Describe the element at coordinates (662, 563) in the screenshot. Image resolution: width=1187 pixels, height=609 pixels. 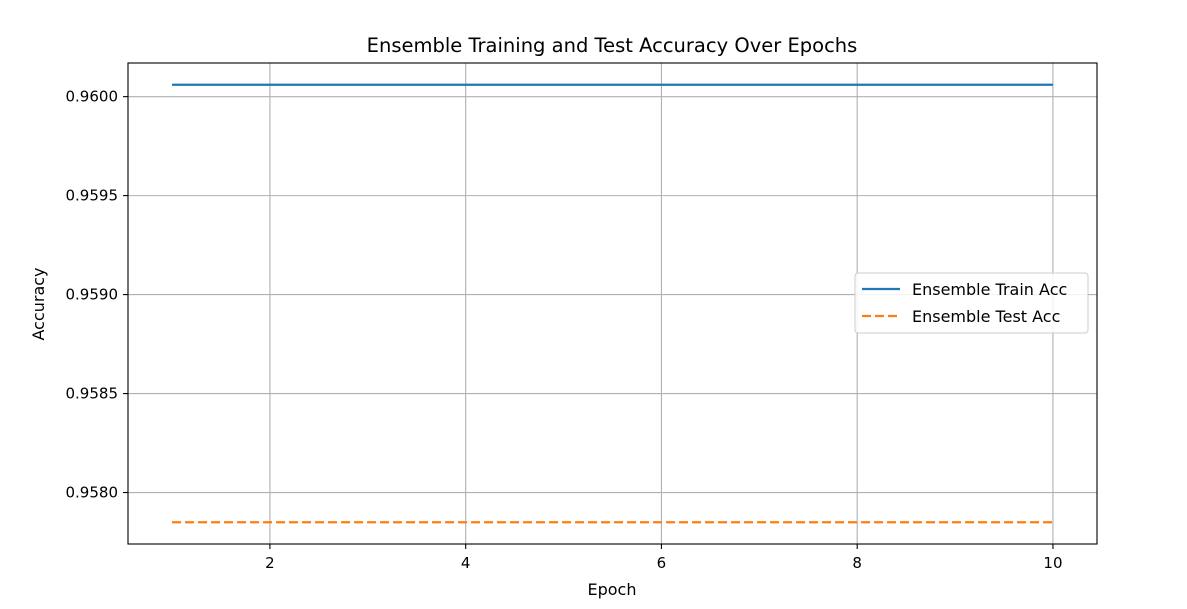
I see `x-tick-label: 6` at that location.